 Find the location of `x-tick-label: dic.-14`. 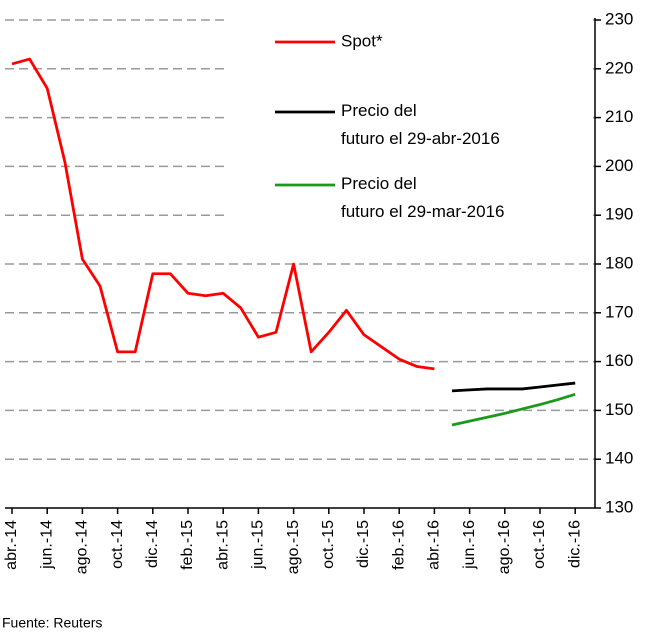

x-tick-label: dic.-14 is located at coordinates (152, 544).